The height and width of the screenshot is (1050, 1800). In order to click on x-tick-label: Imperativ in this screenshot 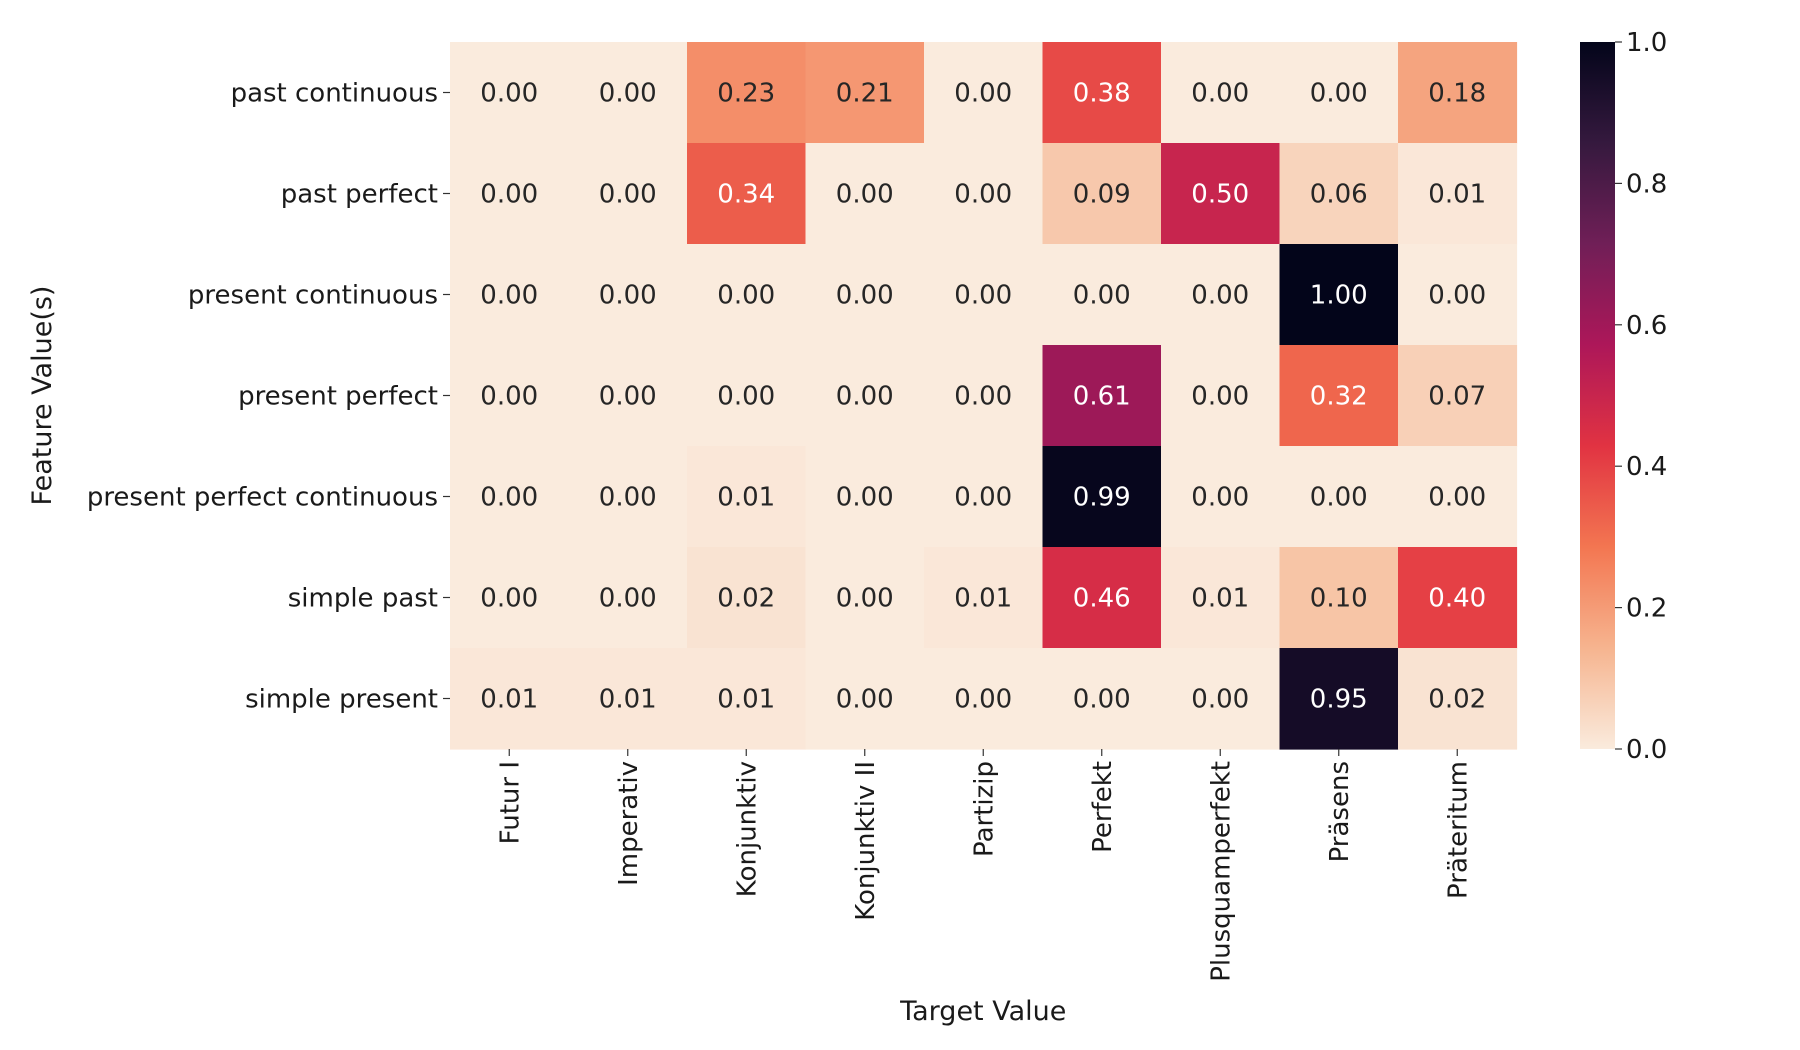, I will do `click(629, 823)`.